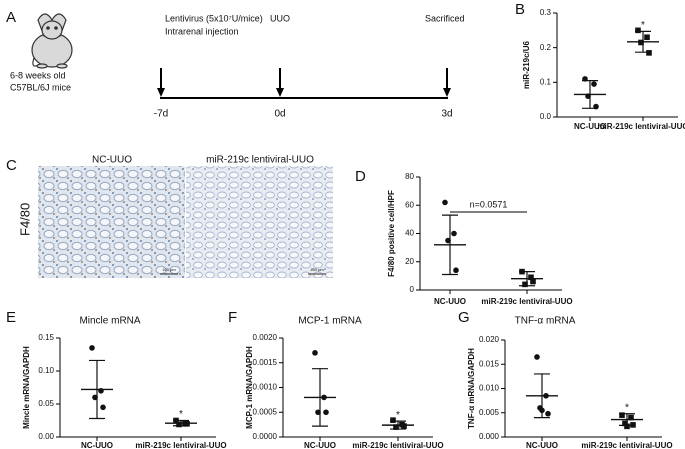 The image size is (685, 449). Describe the element at coordinates (489, 436) in the screenshot. I see `y-tick-label: 0.000` at that location.